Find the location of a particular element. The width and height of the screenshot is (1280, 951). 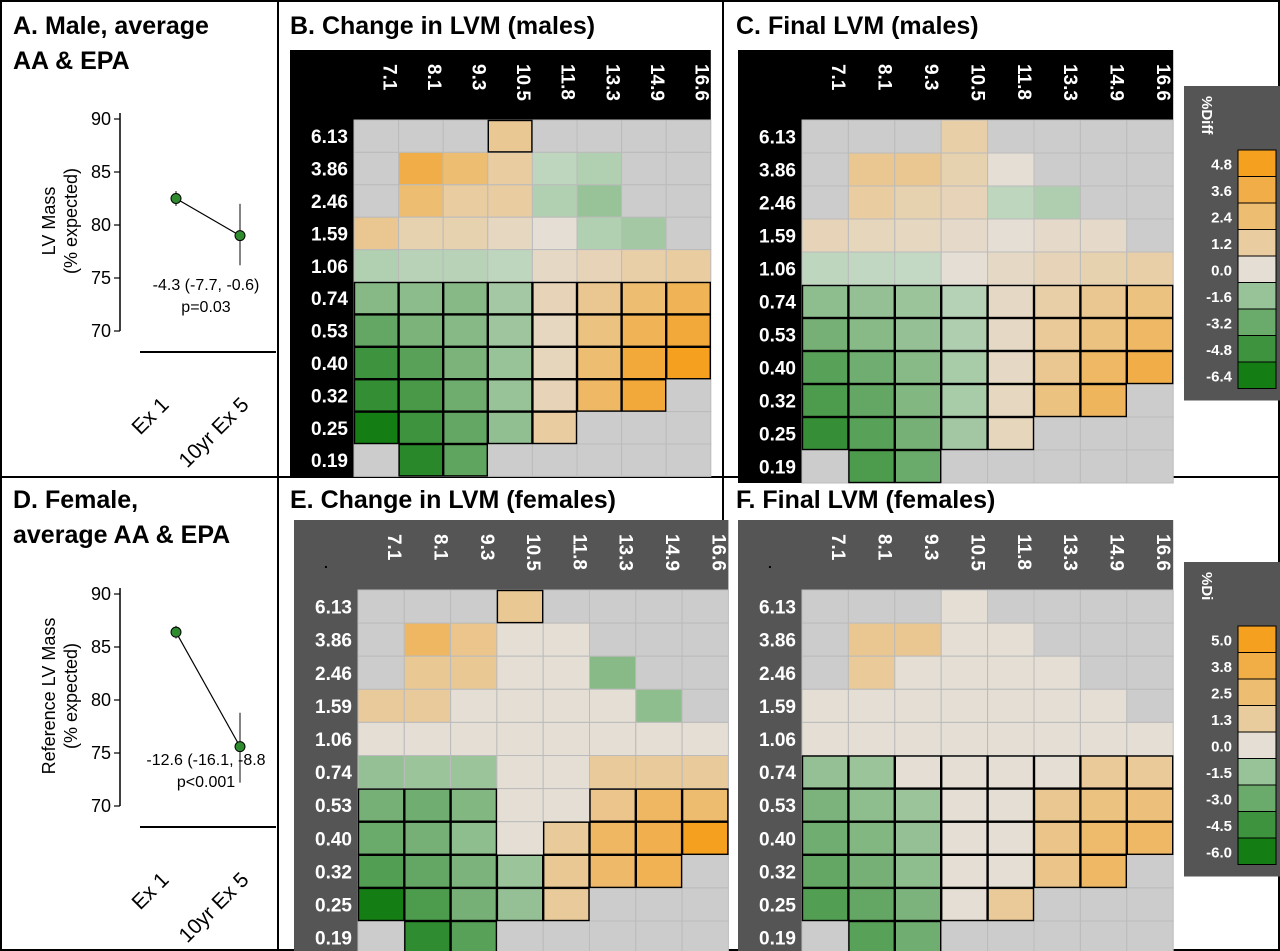

panel-f-title: F. Final LVM (females) is located at coordinates (865, 500).